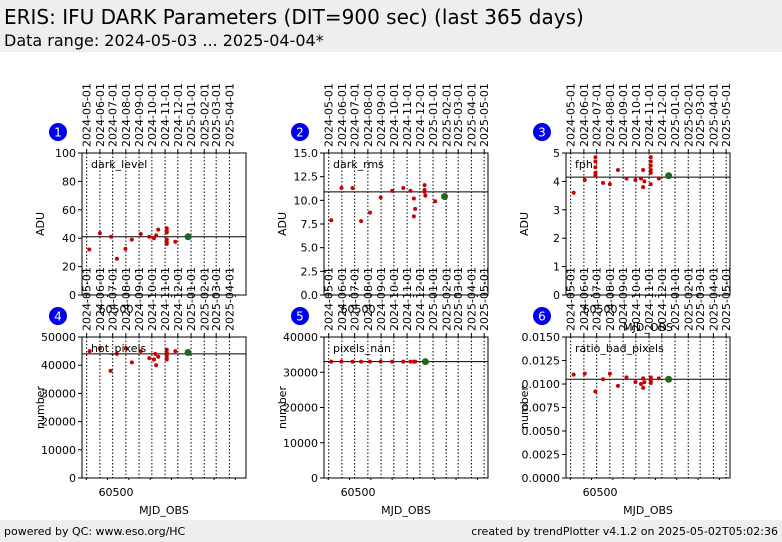  Describe the element at coordinates (95, 531) in the screenshot. I see `footer-credit: powered by QC: www.eso.org/HC` at that location.